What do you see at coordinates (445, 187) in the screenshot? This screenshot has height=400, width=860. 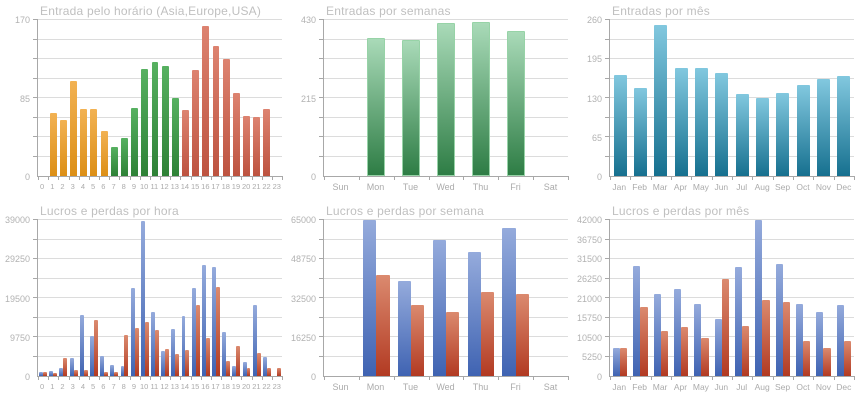 I see `x-axis-labels: Sun Mon Tue Wed Thu Fri Sat` at bounding box center [445, 187].